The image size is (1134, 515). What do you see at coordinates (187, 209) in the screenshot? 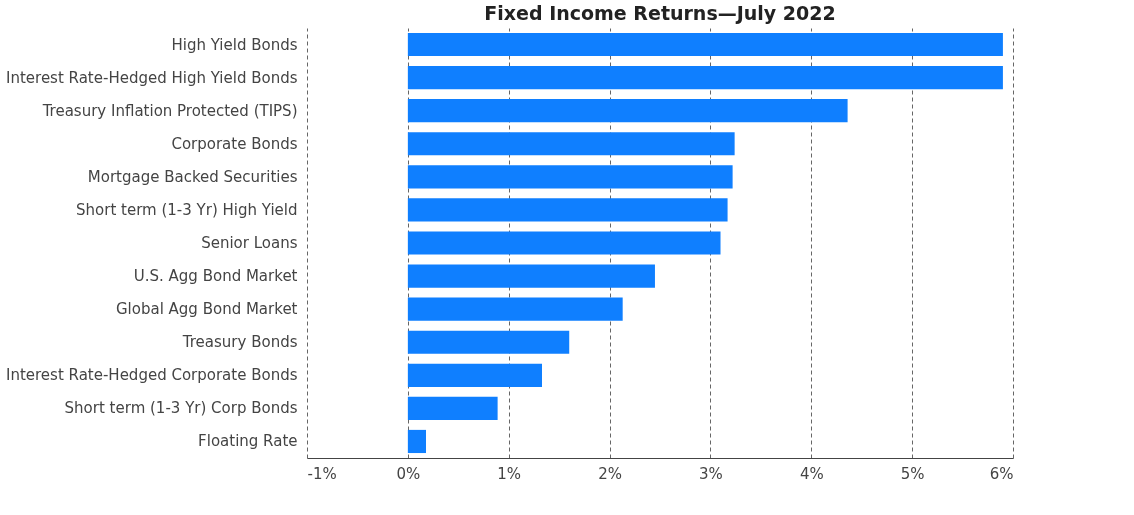
I see `y-tick-label: Short term (1-3 Yr) High Yield` at bounding box center [187, 209].